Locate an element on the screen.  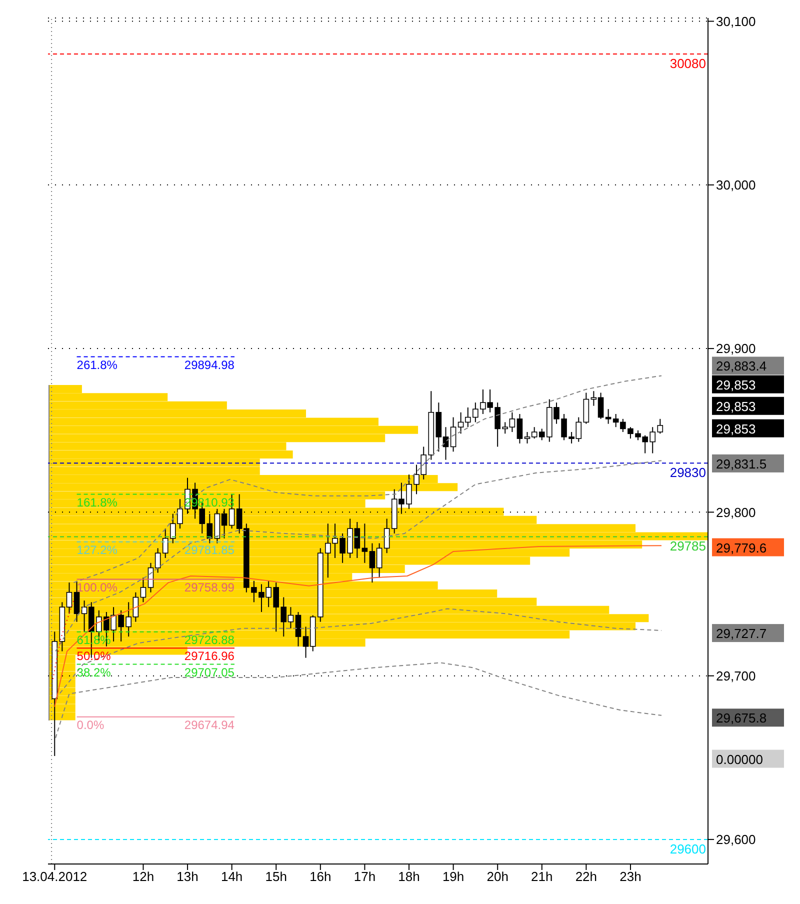
x-tick-label: 23h is located at coordinates (631, 876).